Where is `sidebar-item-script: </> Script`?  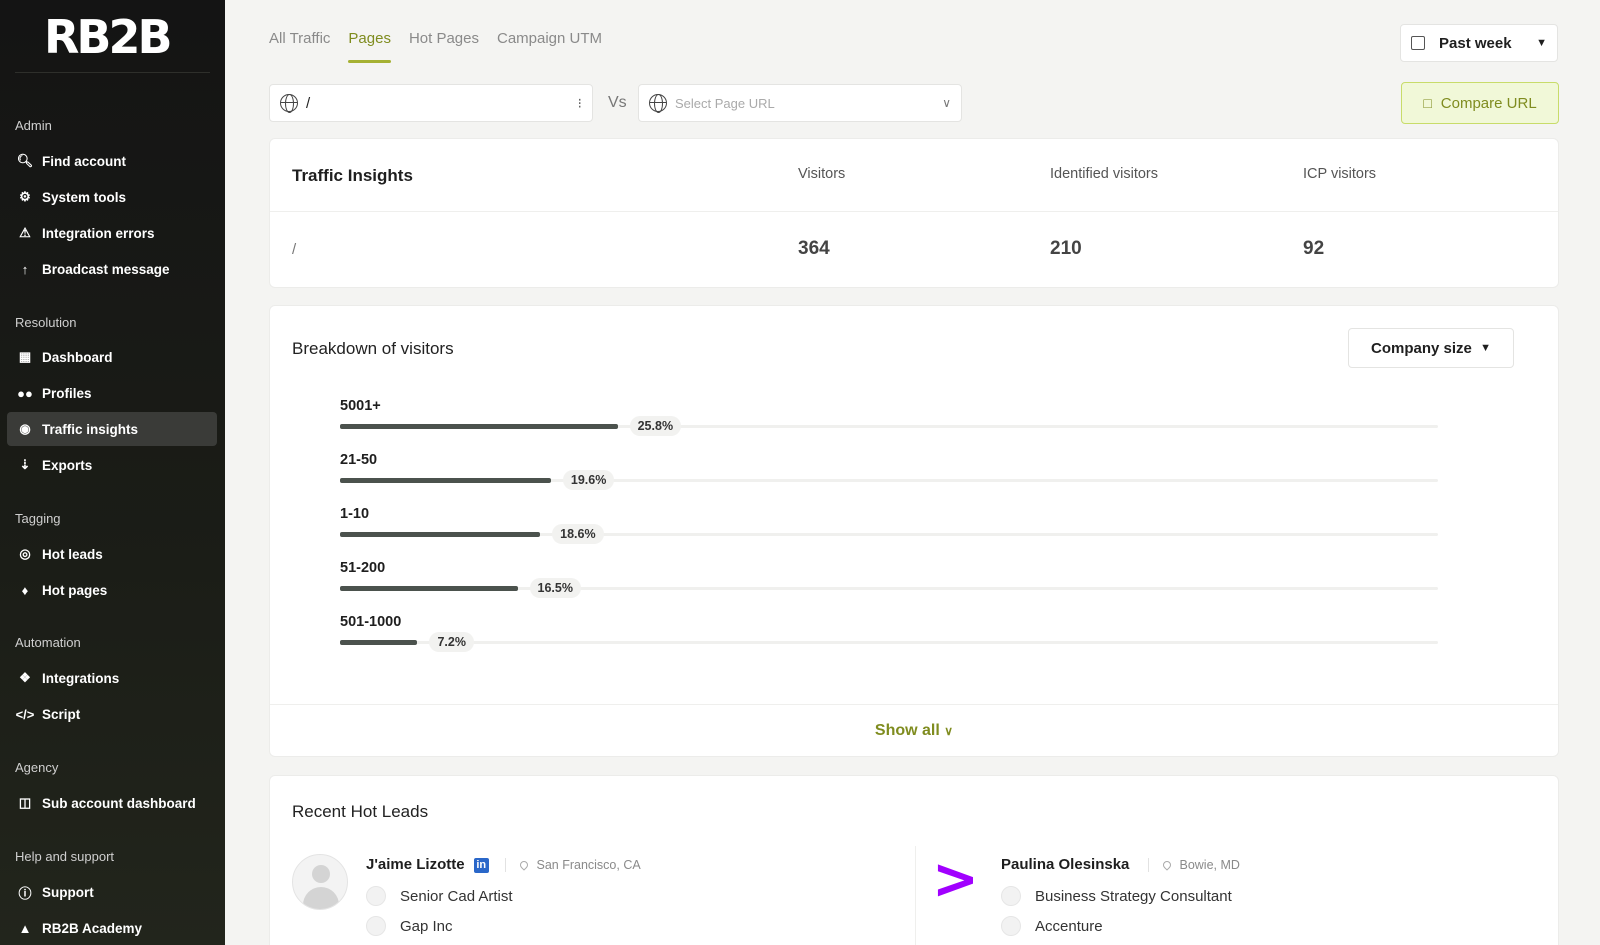
sidebar-item-script: </> Script is located at coordinates (112, 714).